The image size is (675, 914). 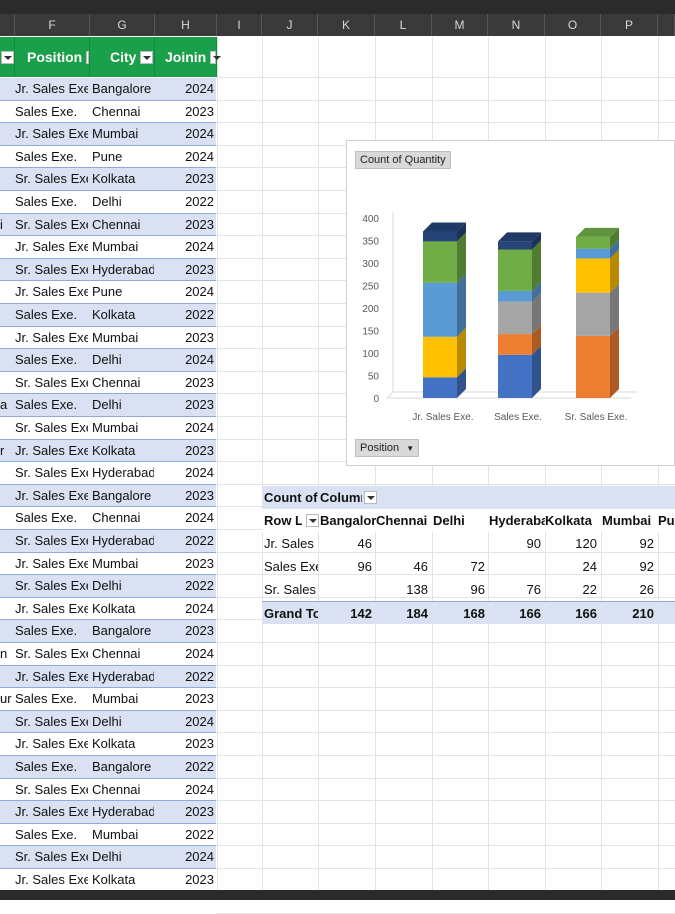 I want to click on table-row: Sales Exe. Bangalore 2022, so click(x=108, y=767).